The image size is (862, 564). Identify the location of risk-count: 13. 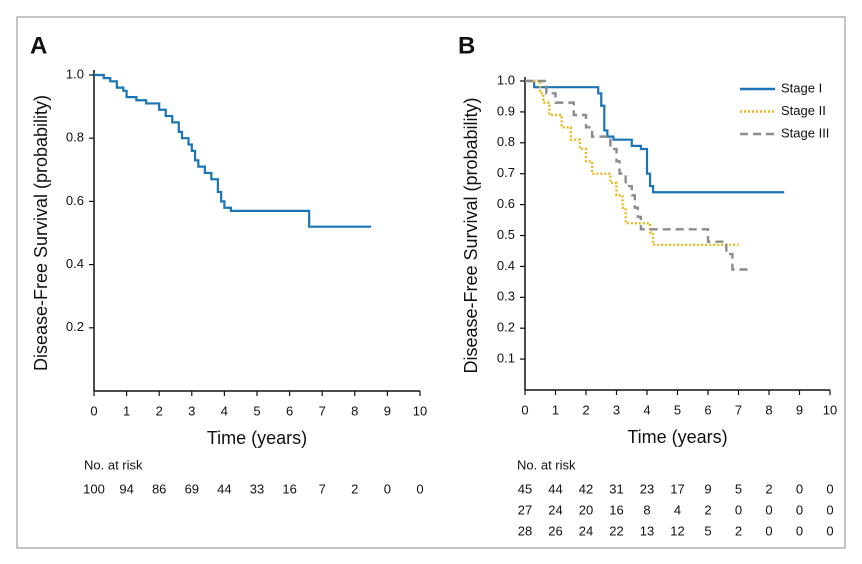
(647, 530).